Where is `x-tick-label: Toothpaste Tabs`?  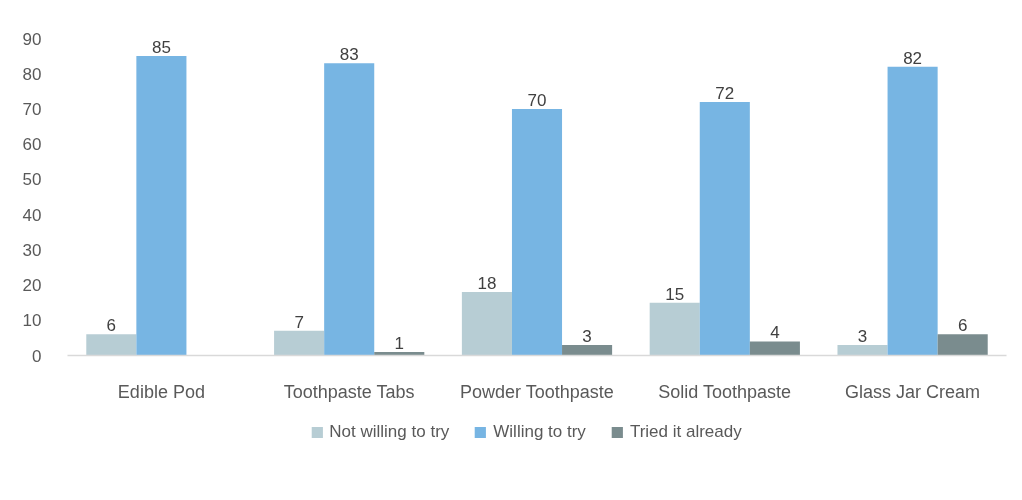
x-tick-label: Toothpaste Tabs is located at coordinates (349, 391).